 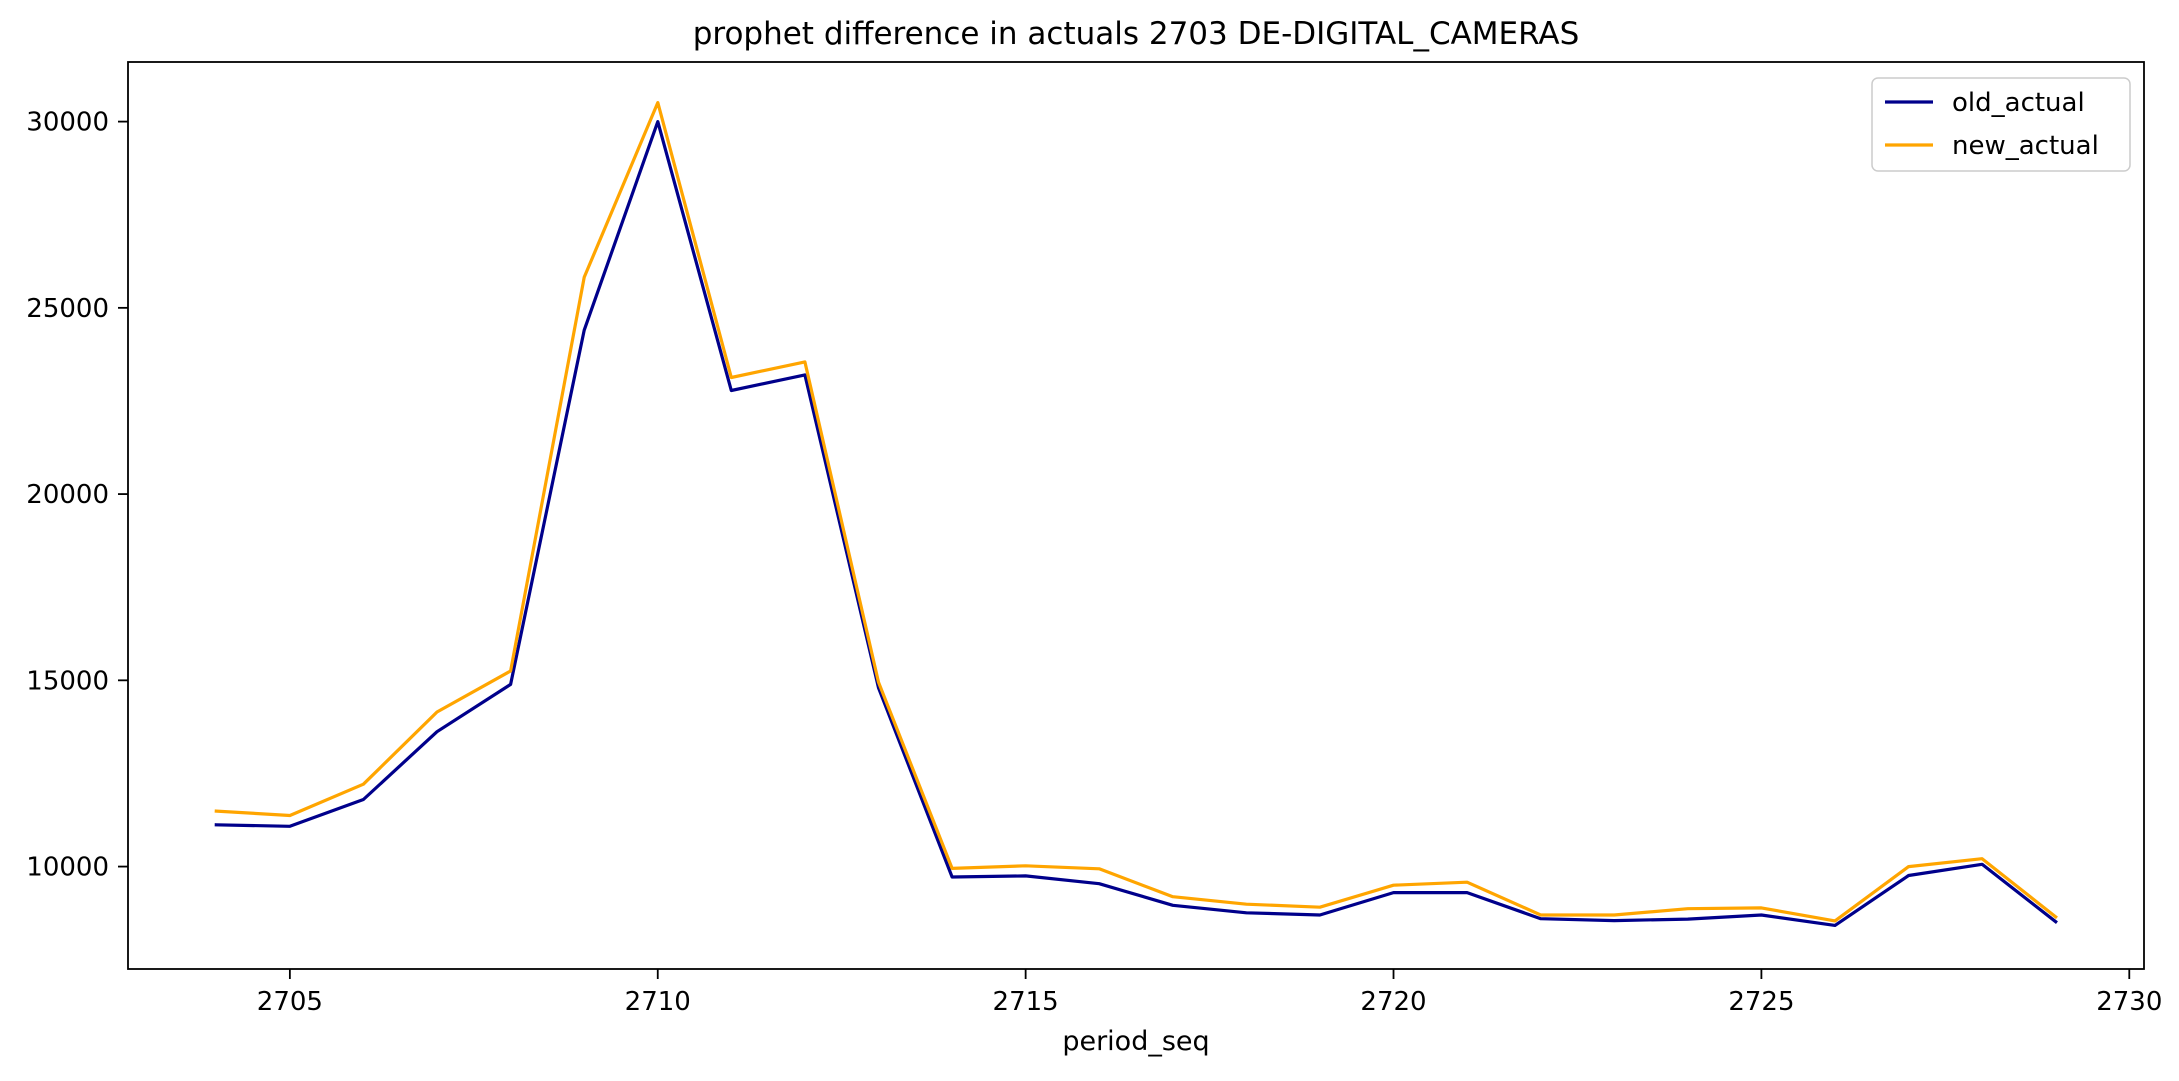 I want to click on y-tick-label: 25000, so click(x=67, y=309).